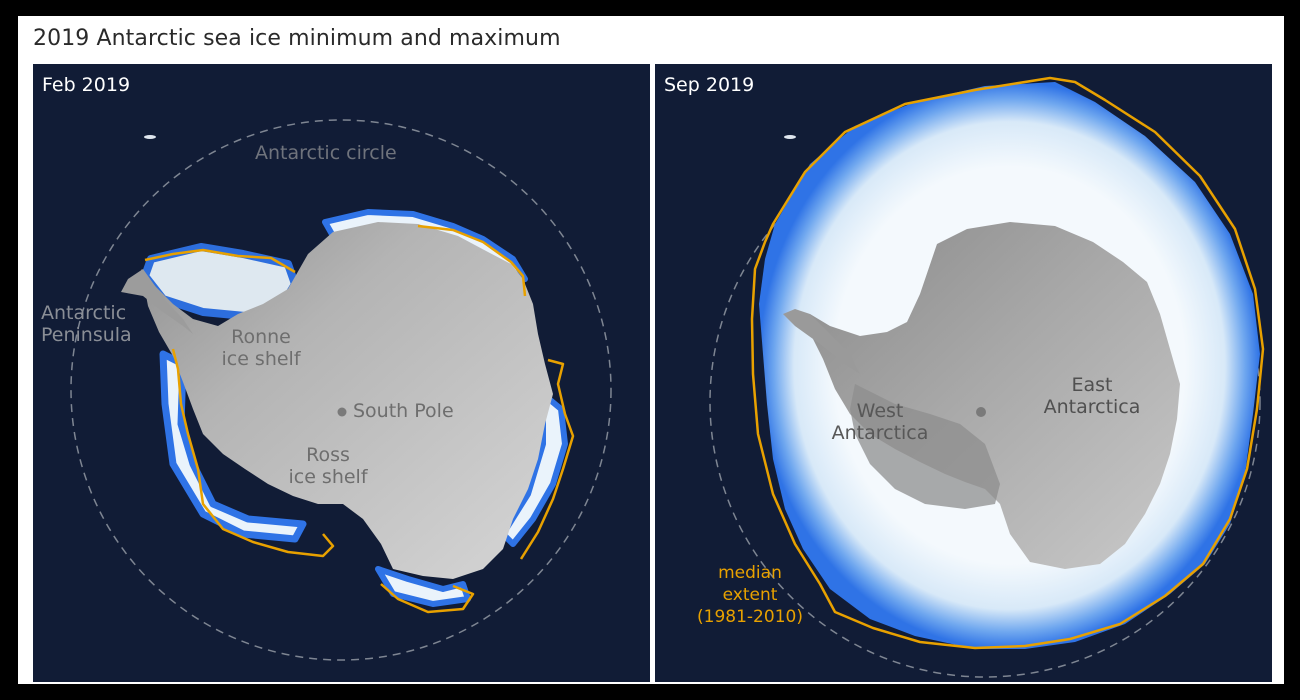 The image size is (1300, 700). What do you see at coordinates (880, 422) in the screenshot?
I see `west-antarctica-label: West Antarctica` at bounding box center [880, 422].